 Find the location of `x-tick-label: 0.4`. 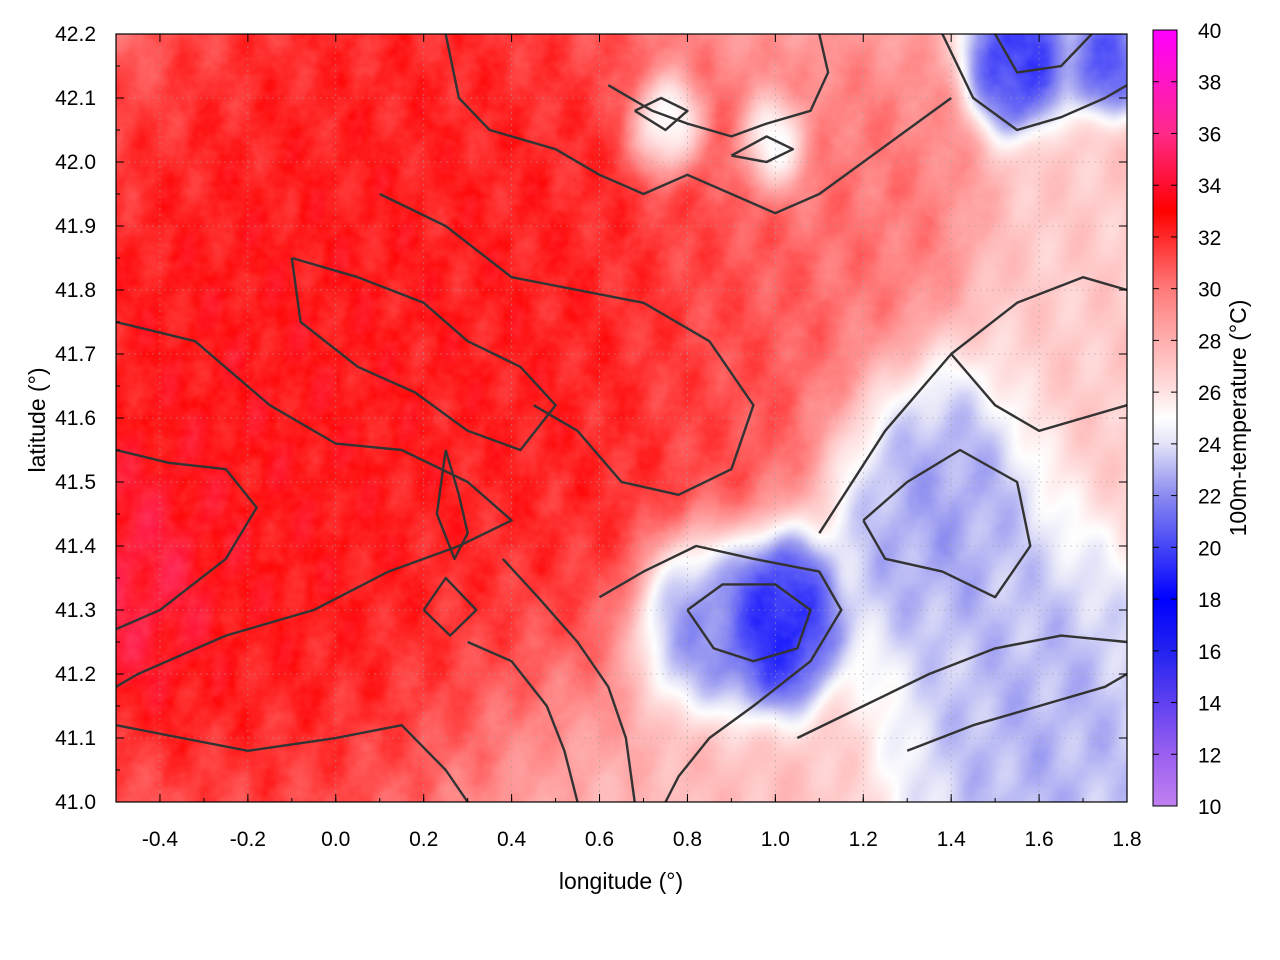

x-tick-label: 0.4 is located at coordinates (512, 839).